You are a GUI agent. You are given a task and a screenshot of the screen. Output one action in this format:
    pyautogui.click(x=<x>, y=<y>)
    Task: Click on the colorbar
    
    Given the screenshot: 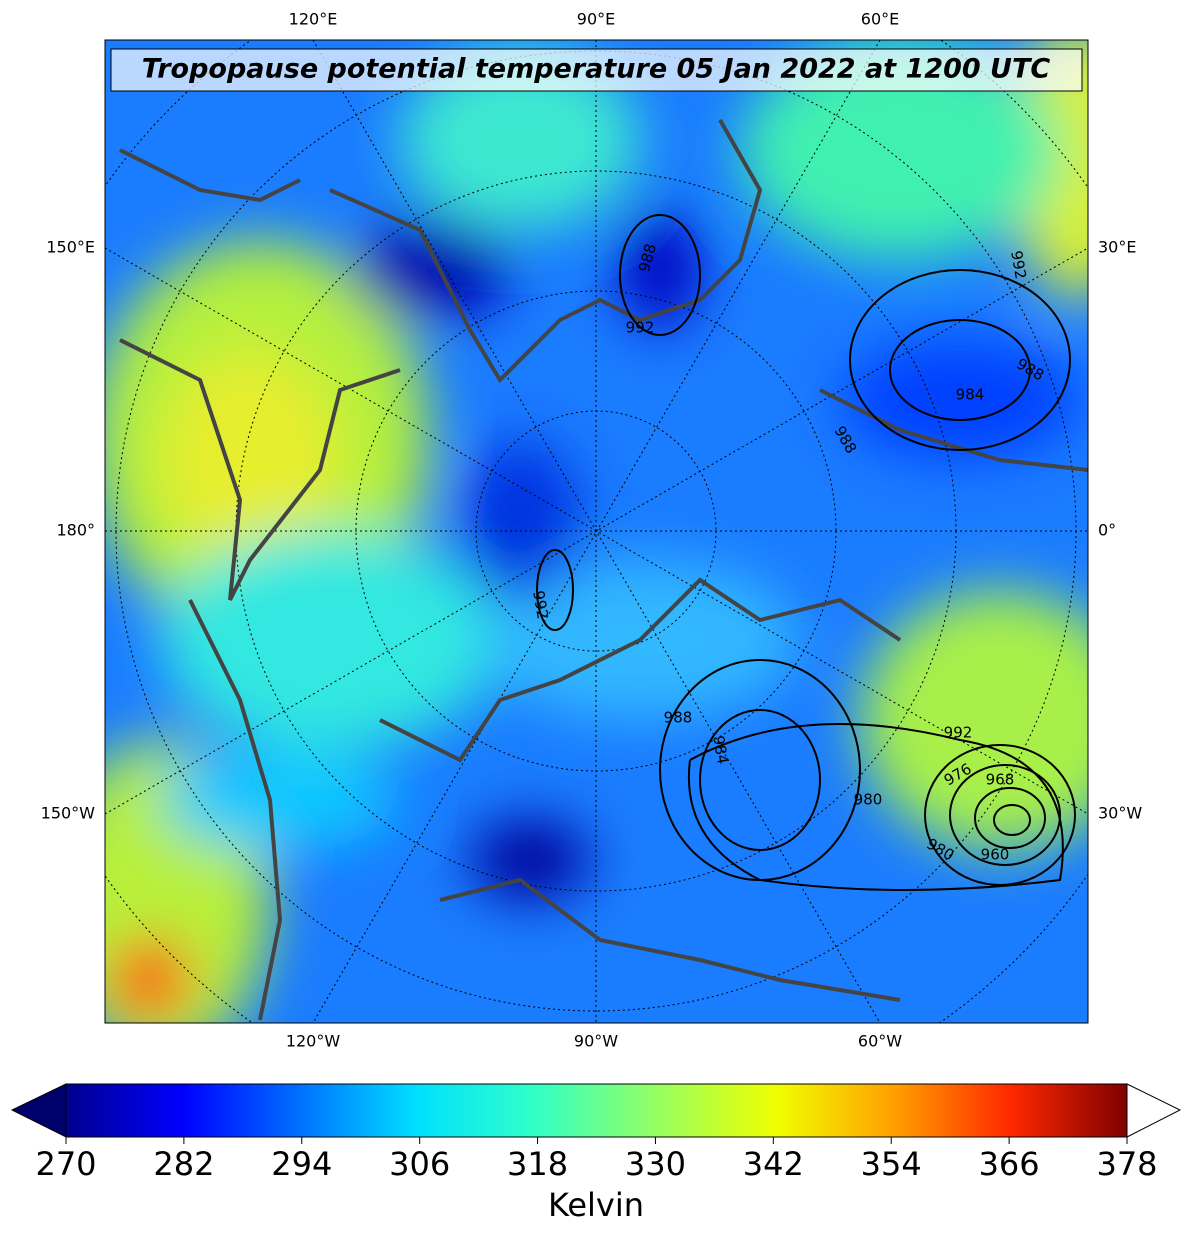 What is the action you would take?
    pyautogui.click(x=596, y=1110)
    